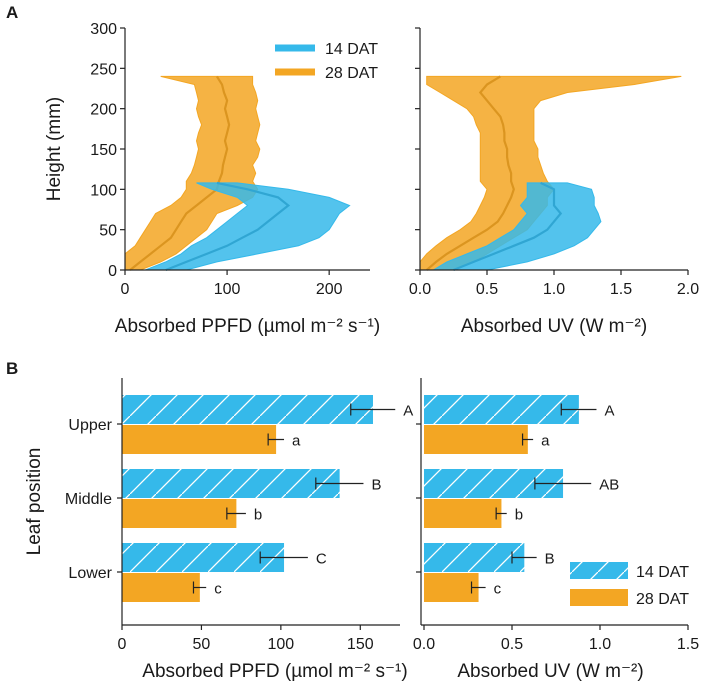 This screenshot has height=687, width=710. What do you see at coordinates (112, 271) in the screenshot?
I see `y-tick-label: 0` at bounding box center [112, 271].